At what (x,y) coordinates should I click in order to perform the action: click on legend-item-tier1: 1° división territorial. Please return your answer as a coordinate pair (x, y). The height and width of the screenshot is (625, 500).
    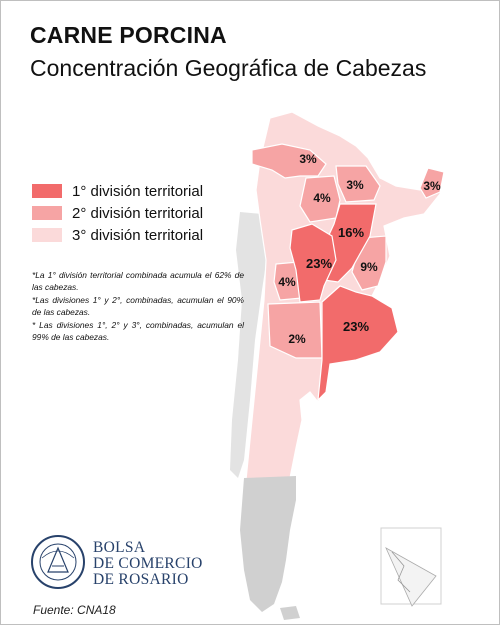
    Looking at the image, I should click on (117, 191).